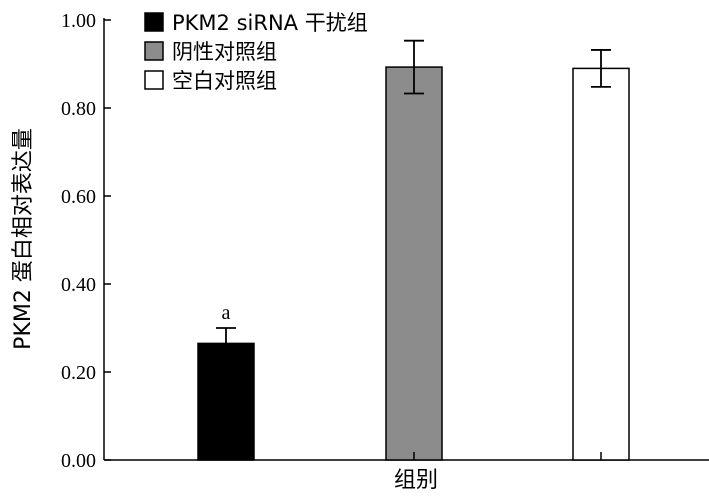 The height and width of the screenshot is (497, 709). What do you see at coordinates (78, 21) in the screenshot?
I see `y-tick-label: 1.00` at bounding box center [78, 21].